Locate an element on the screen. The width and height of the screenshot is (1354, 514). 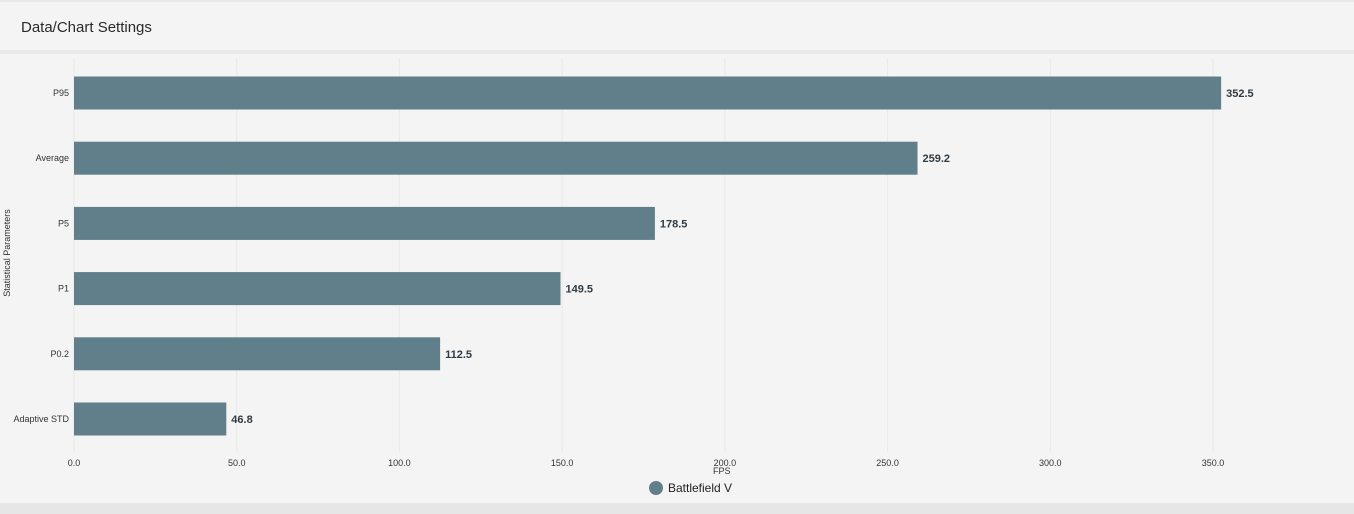
legend: Battlefield V is located at coordinates (690, 488).